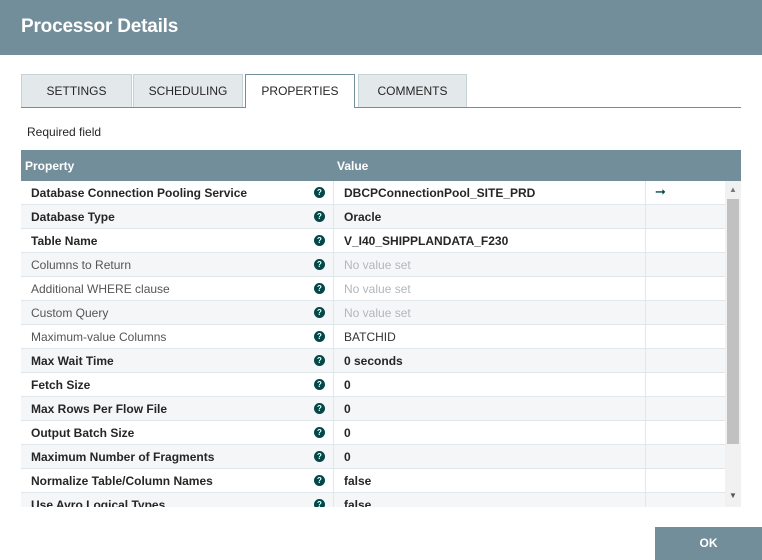 The height and width of the screenshot is (560, 762). I want to click on vertical-scrollbar: ▲ ▼, so click(733, 344).